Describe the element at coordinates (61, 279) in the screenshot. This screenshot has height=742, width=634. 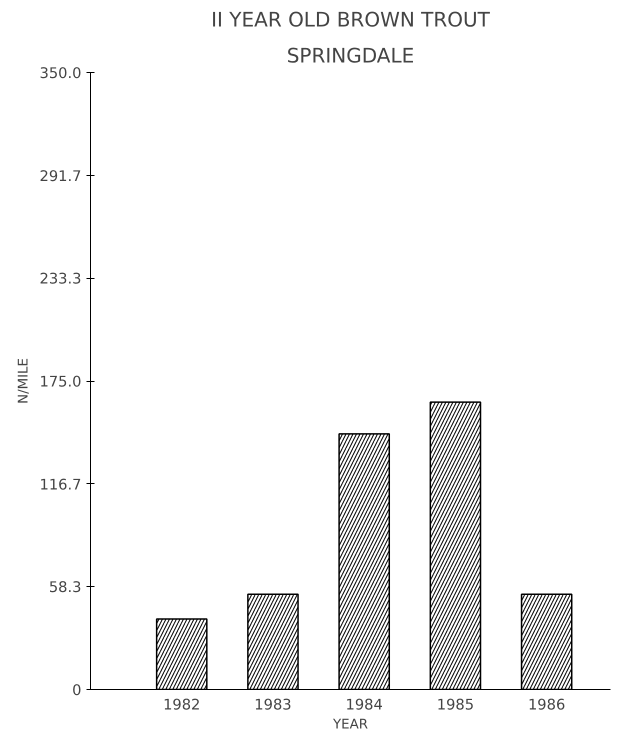
I see `y-tick-label: 233.3` at that location.